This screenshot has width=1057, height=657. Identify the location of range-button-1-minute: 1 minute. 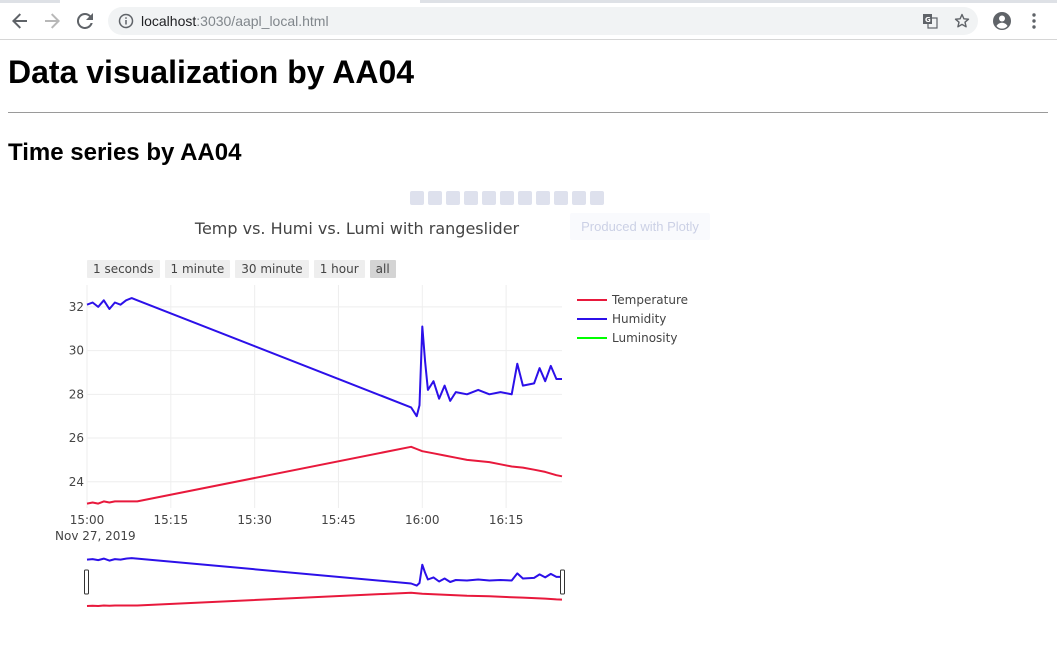
(197, 269).